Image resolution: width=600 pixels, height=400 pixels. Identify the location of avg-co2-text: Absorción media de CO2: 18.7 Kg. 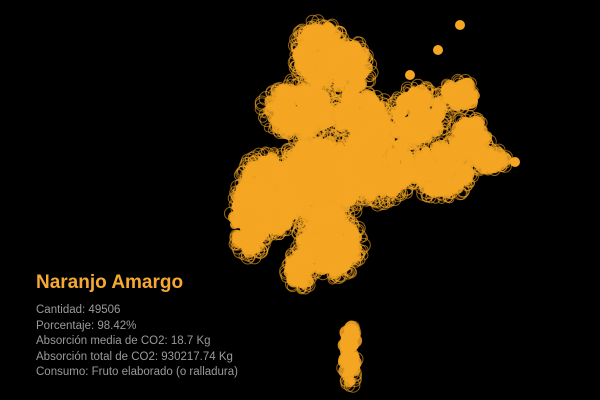
(123, 341).